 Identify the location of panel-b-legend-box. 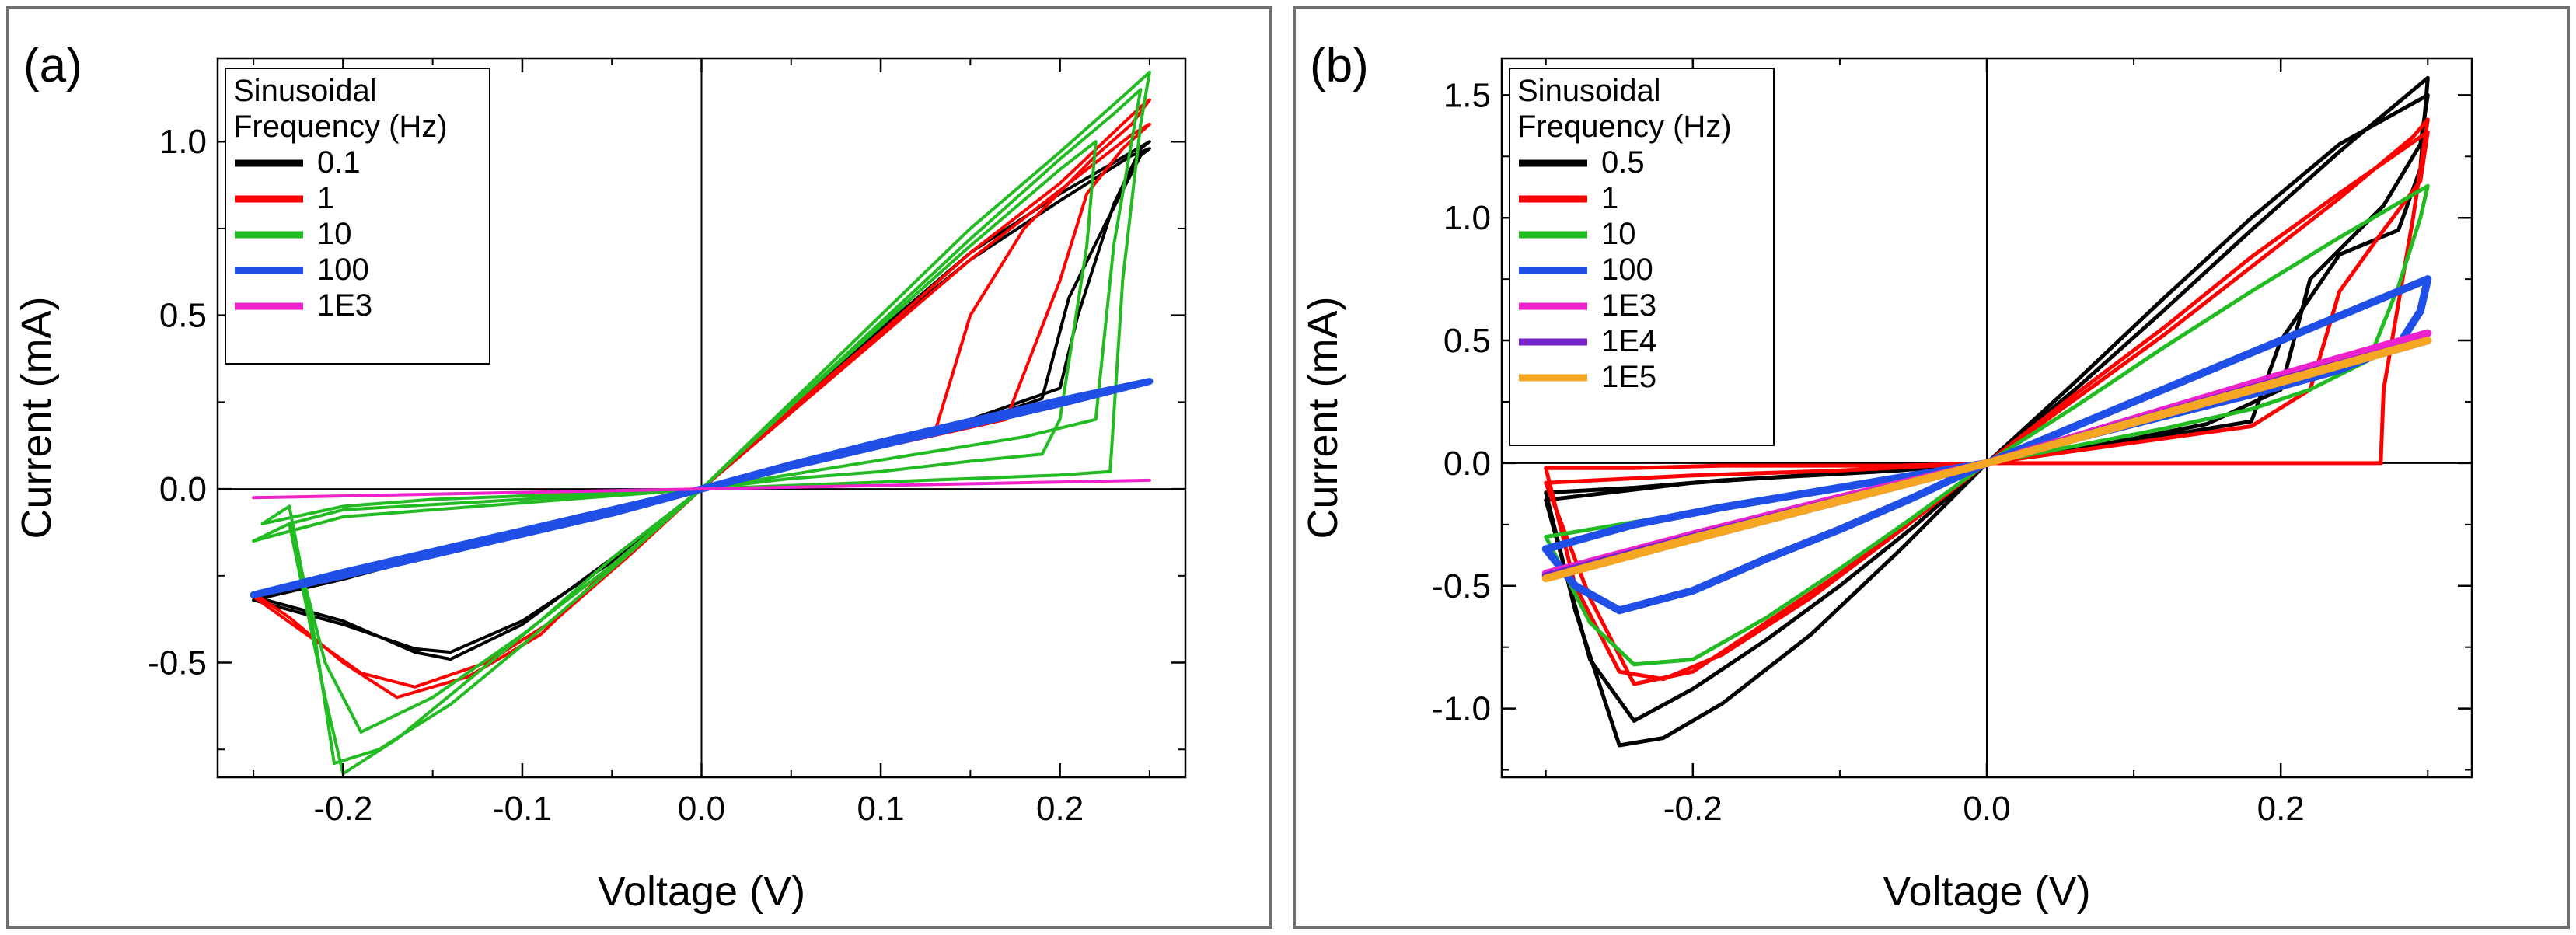
(1642, 257).